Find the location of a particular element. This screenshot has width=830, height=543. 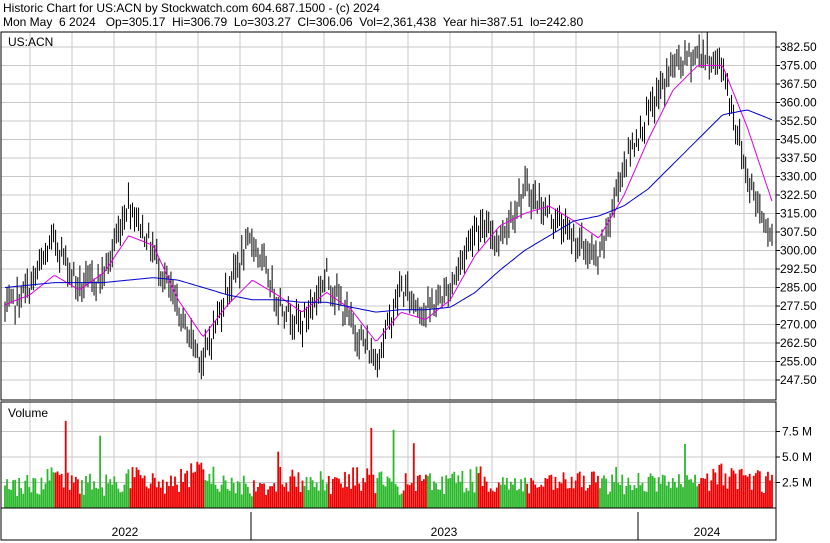

price-tick-label-2: 262.50 is located at coordinates (798, 343).